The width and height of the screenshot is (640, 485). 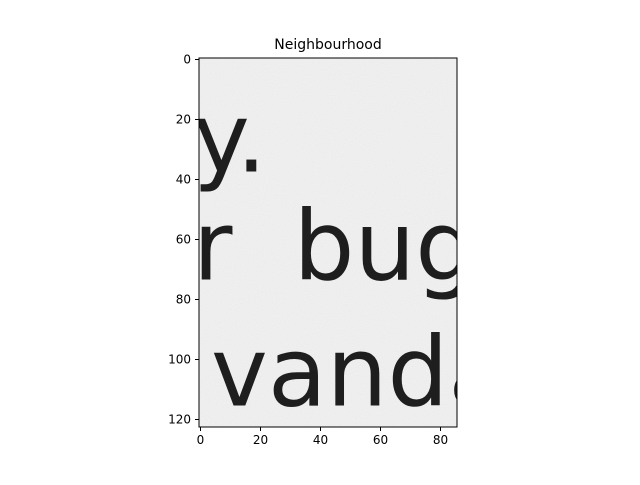 I want to click on x-tick-label: 0, so click(x=201, y=440).